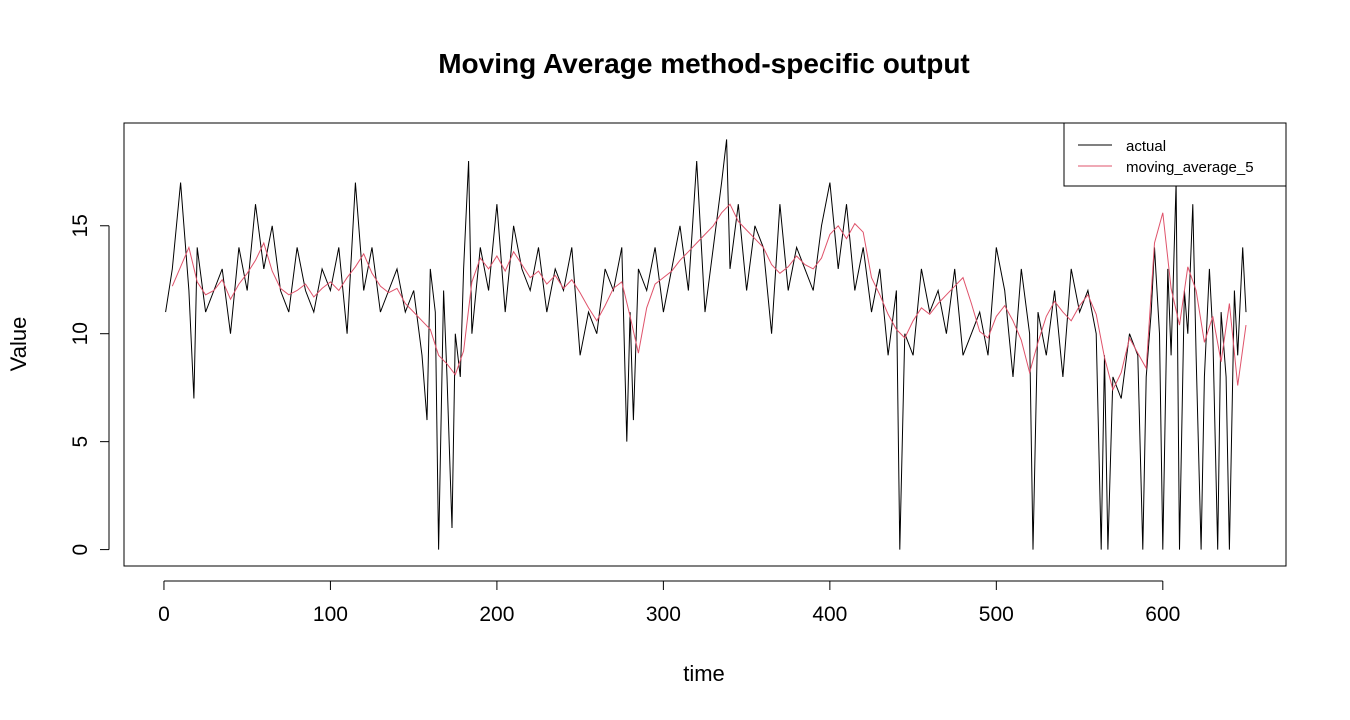  Describe the element at coordinates (1190, 167) in the screenshot. I see `legend-label-moving-average-5: moving_average_5` at that location.